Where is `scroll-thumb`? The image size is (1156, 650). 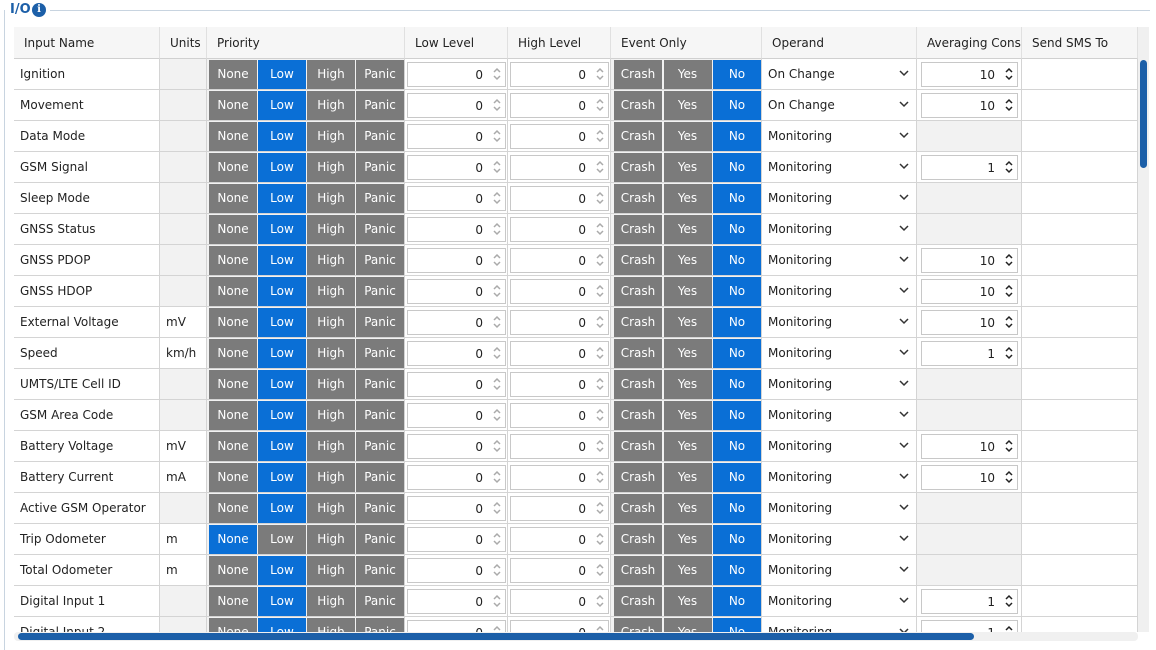 scroll-thumb is located at coordinates (1143, 114).